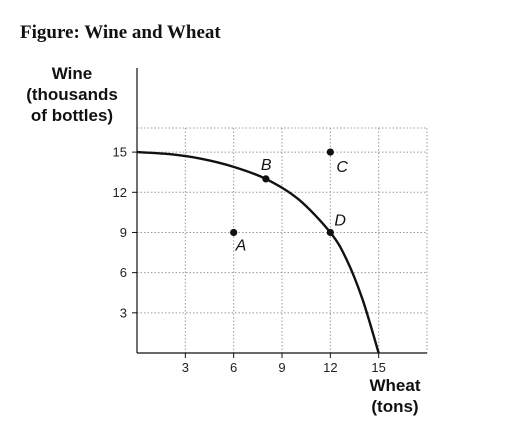 The image size is (508, 438). Describe the element at coordinates (266, 165) in the screenshot. I see `point-label-B: B` at that location.